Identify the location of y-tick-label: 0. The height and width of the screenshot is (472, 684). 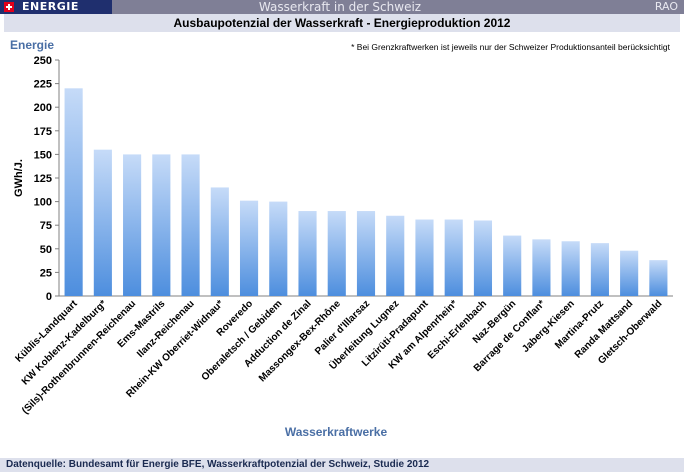
(49, 297).